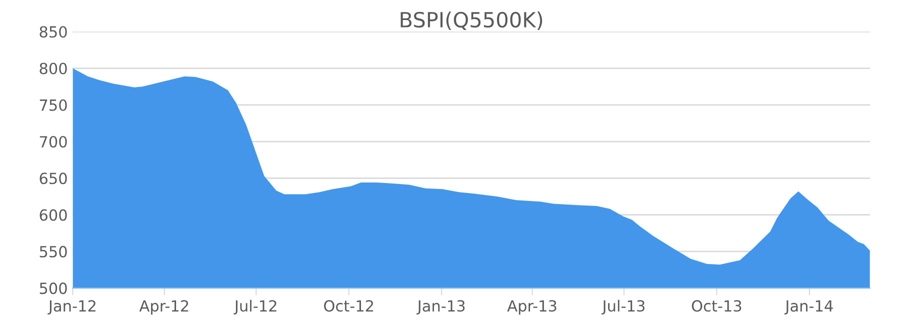  I want to click on y-tick-label: 650, so click(53, 178).